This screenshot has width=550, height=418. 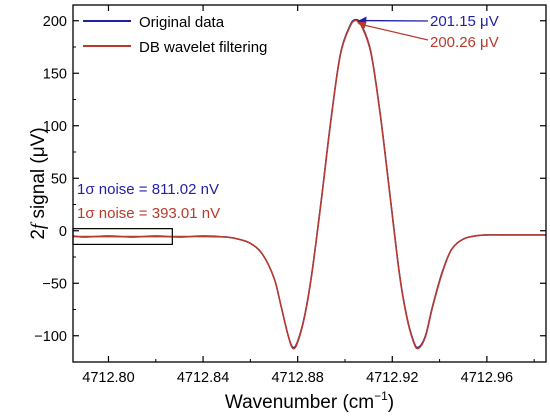 I want to click on x-tick-label: 4712.92, so click(x=392, y=378).